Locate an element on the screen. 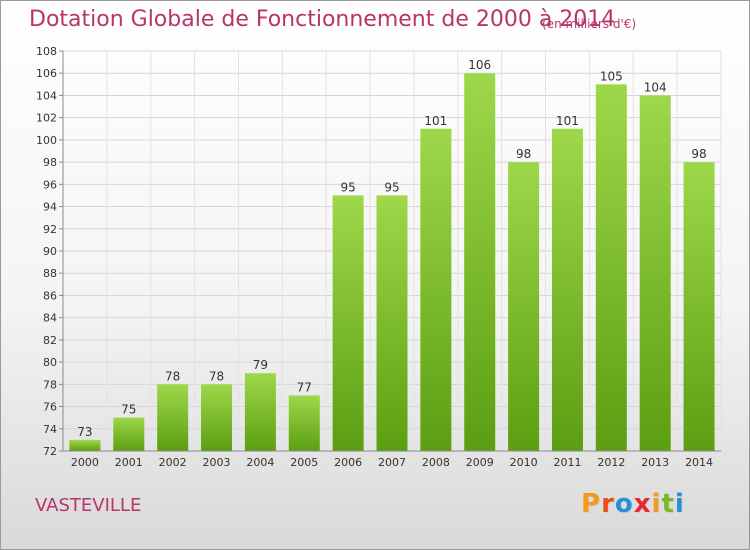 This screenshot has width=750, height=550. x-tick-label: 2003 is located at coordinates (217, 462).